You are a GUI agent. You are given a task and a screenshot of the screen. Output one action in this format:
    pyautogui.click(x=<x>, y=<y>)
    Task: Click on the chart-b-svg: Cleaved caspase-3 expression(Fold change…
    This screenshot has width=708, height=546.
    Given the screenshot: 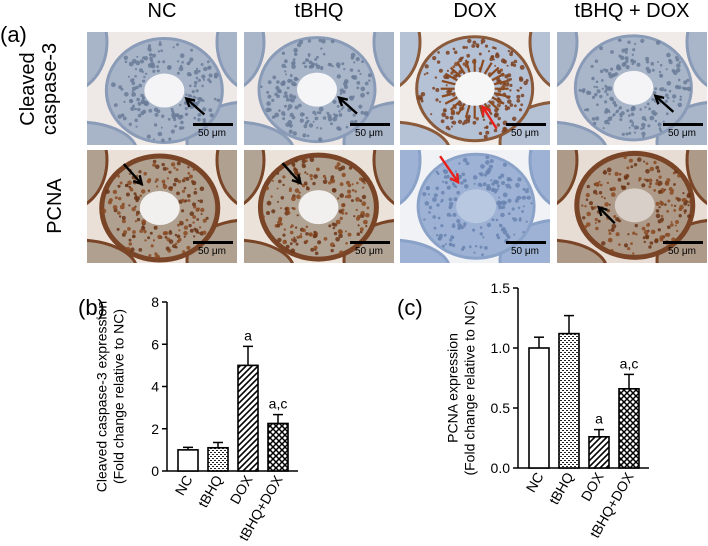 What is the action you would take?
    pyautogui.click(x=196, y=419)
    